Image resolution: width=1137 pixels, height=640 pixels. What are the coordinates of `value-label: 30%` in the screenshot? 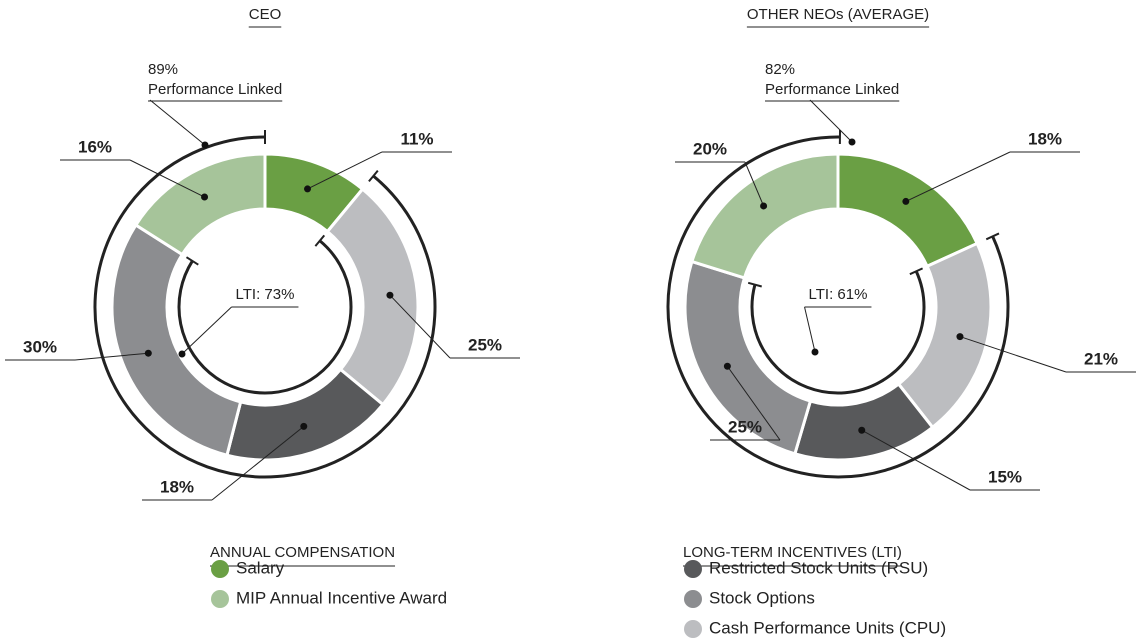 It's located at (40, 346).